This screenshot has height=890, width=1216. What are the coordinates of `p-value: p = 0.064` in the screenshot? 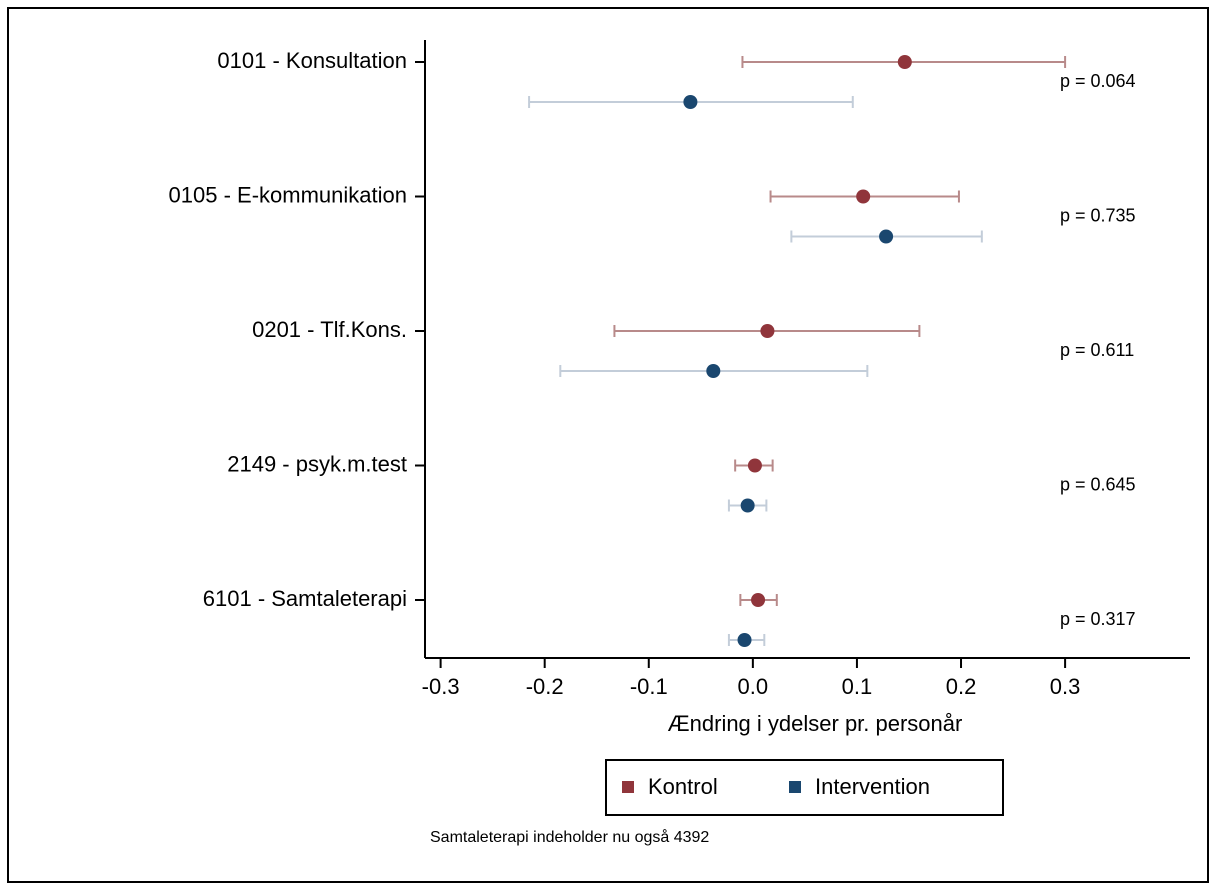 It's located at (1098, 81).